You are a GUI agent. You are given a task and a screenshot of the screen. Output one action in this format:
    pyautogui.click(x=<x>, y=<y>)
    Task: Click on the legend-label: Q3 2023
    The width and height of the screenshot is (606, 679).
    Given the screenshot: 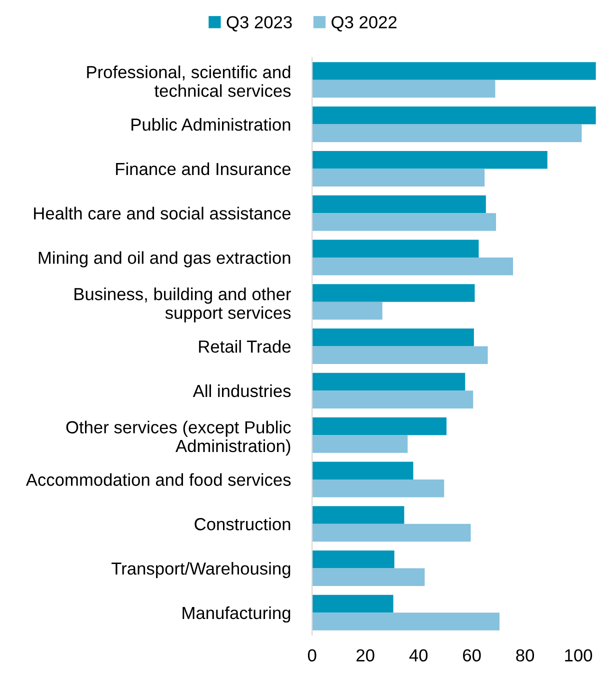 What is the action you would take?
    pyautogui.click(x=259, y=24)
    